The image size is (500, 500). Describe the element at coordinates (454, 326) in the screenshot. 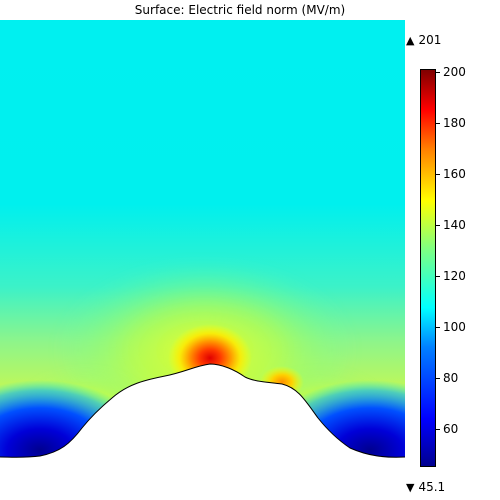

I see `colorbar-tick-label: 100` at that location.